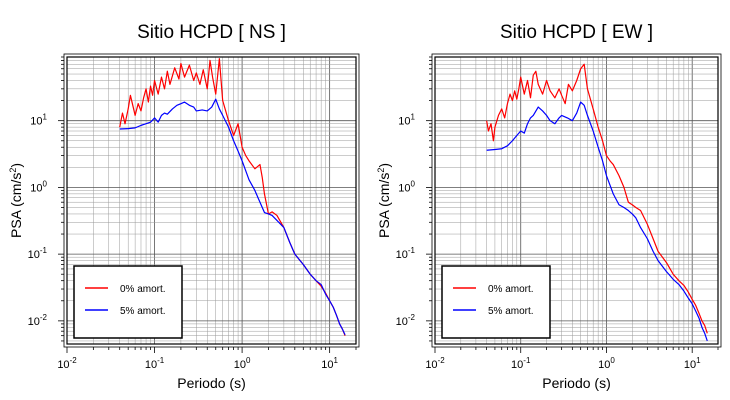 The height and width of the screenshot is (400, 730). What do you see at coordinates (576, 32) in the screenshot?
I see `chart-title: Sitio HCPD [ EW ]` at bounding box center [576, 32].